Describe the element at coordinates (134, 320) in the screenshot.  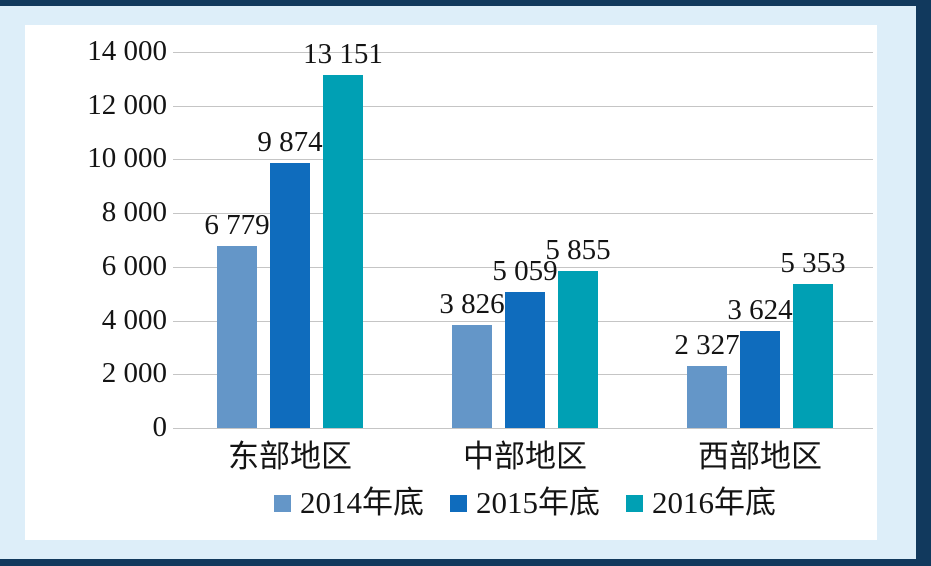
I see `y-axis-tick-label: 4 000` at that location.